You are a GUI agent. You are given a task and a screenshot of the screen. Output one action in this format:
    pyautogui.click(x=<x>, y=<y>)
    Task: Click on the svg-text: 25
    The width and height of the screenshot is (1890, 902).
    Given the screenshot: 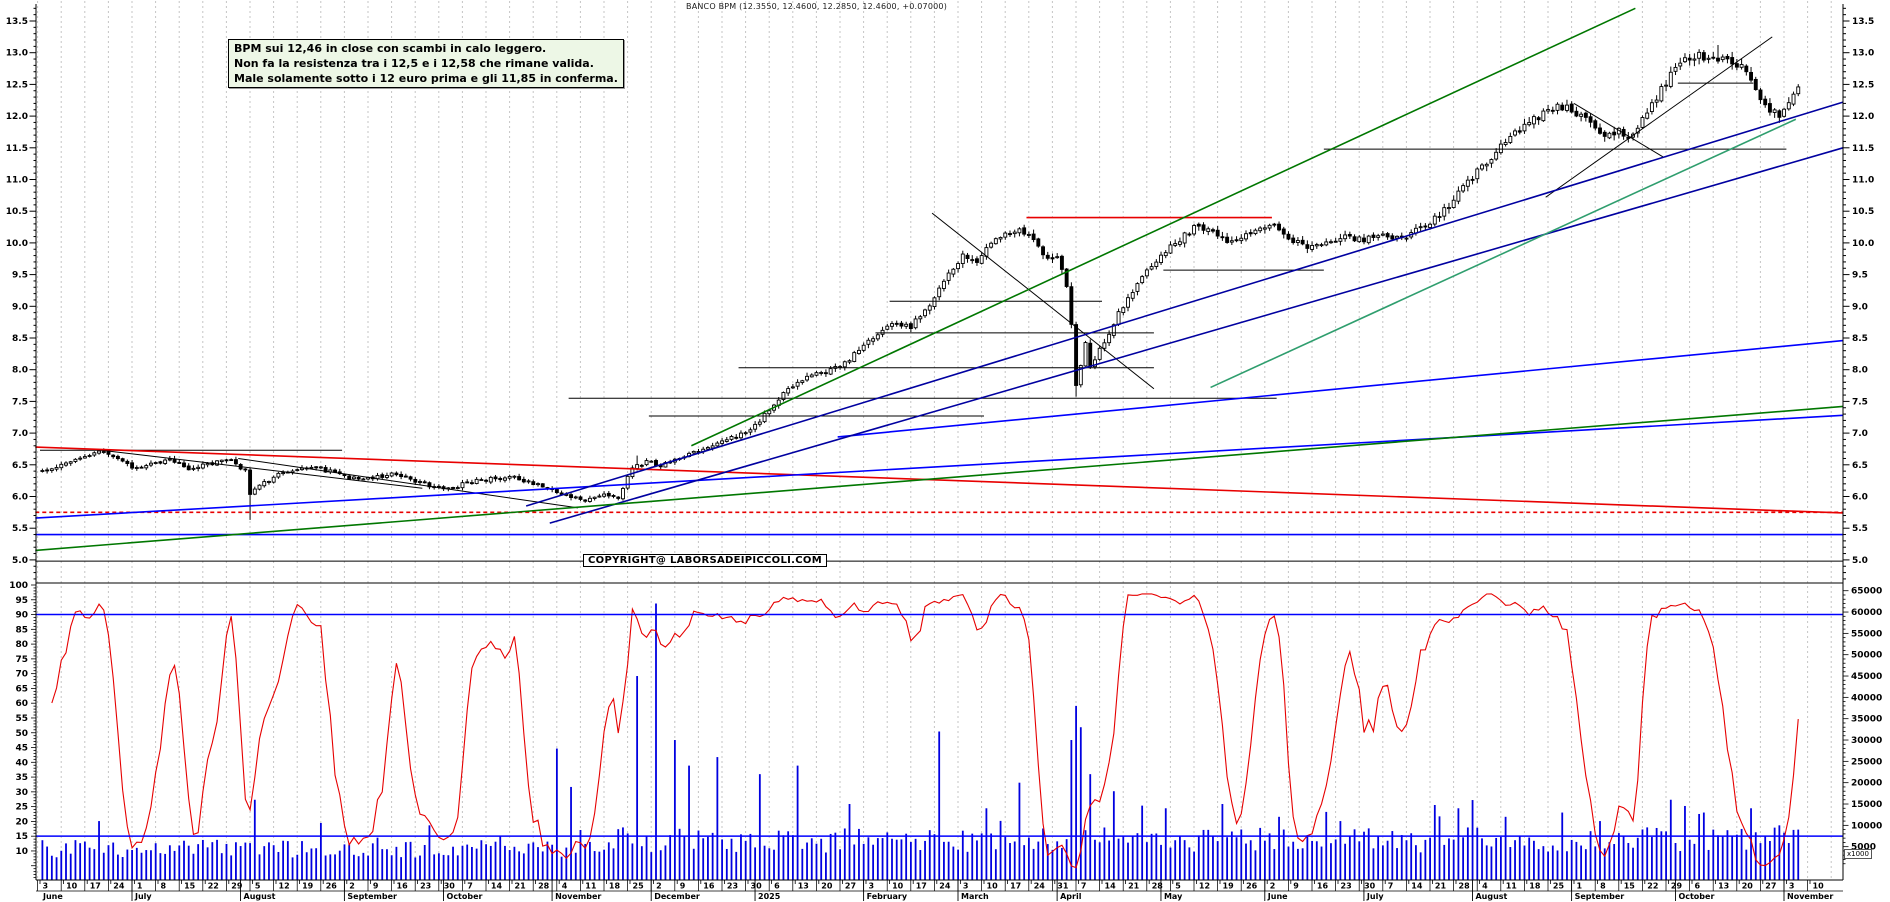 What is the action you would take?
    pyautogui.click(x=1559, y=886)
    